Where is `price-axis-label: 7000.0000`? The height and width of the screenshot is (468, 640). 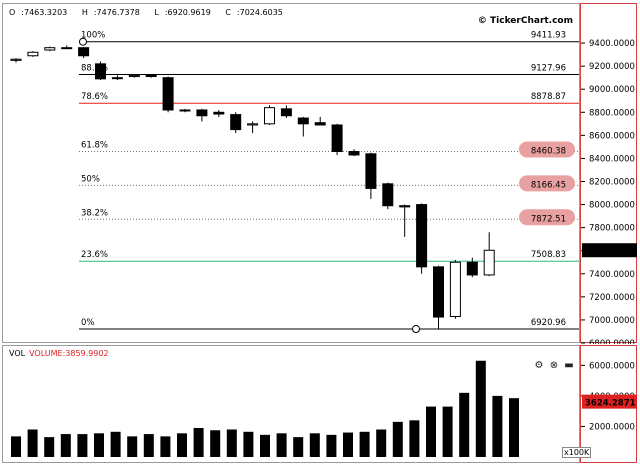 price-axis-label: 7000.0000 is located at coordinates (612, 321).